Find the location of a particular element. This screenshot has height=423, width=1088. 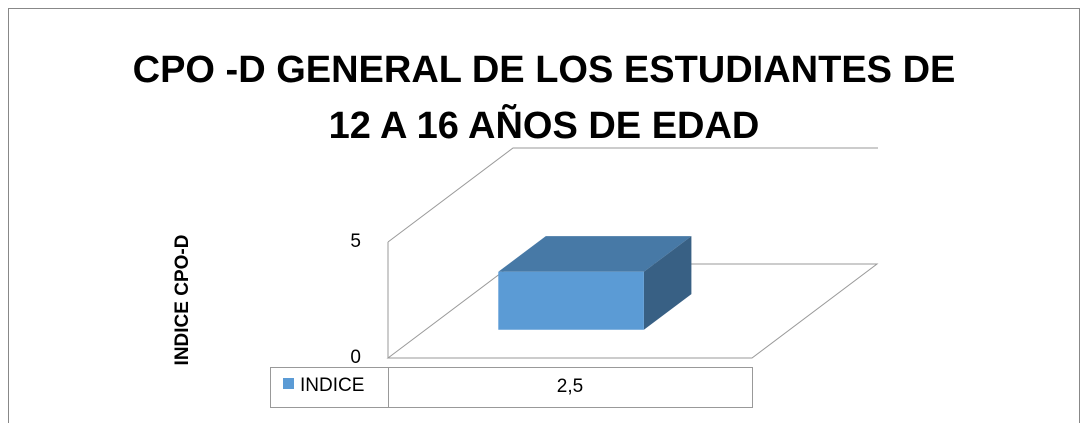

legend-label: INDICE is located at coordinates (332, 385).